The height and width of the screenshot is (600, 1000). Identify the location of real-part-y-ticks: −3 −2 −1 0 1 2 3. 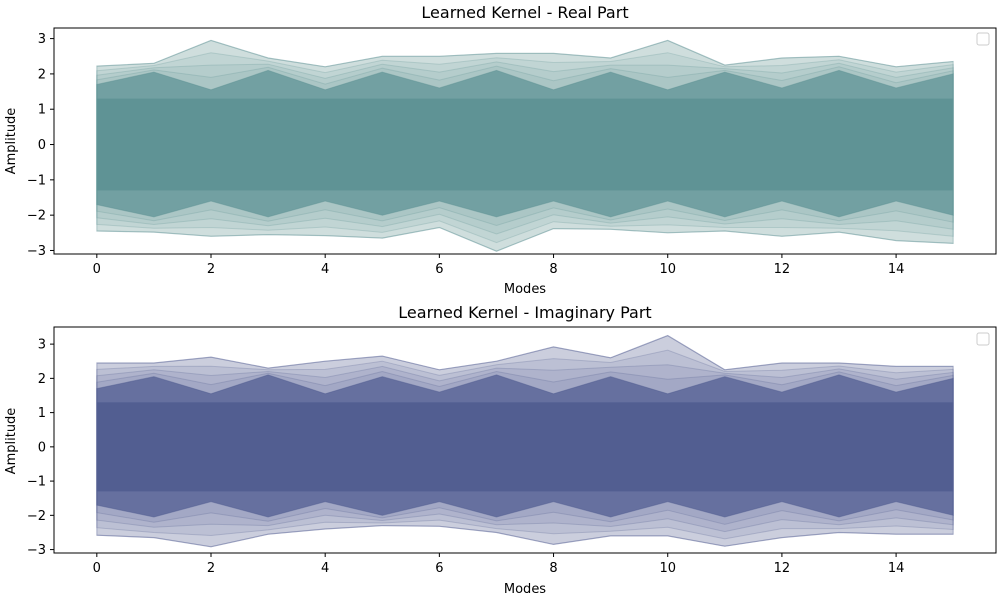
(40, 145).